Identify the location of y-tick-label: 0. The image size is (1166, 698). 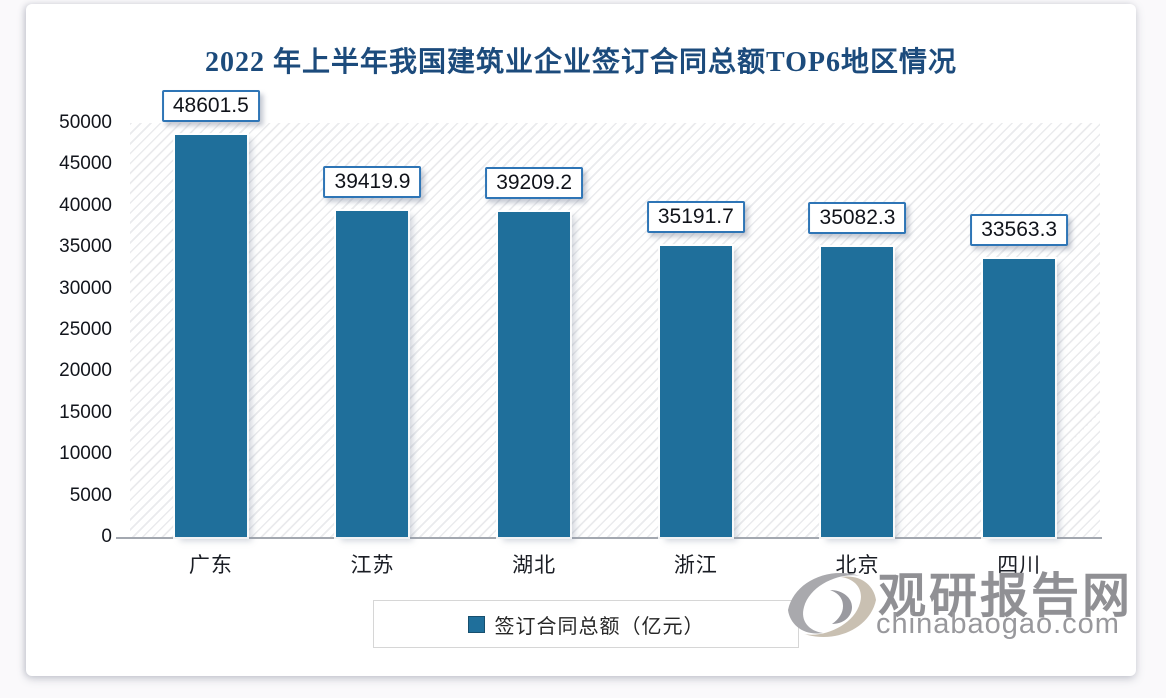
(106, 536).